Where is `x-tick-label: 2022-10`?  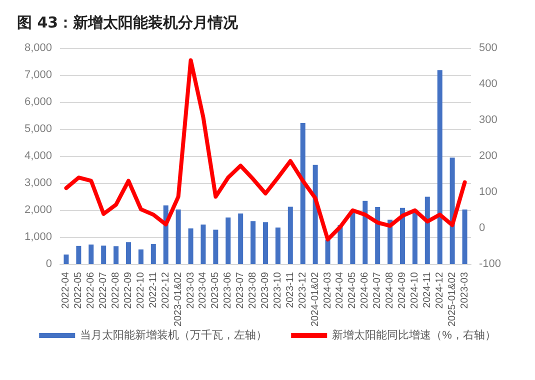 x-tick-label: 2022-10 is located at coordinates (140, 290).